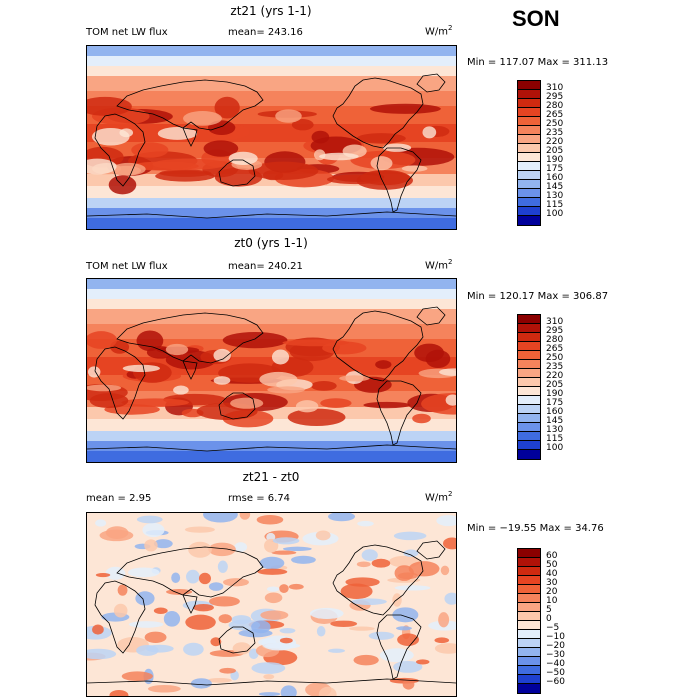 This screenshot has width=700, height=700. I want to click on panel-minmax: Min = 120.17 Max = 306.87, so click(538, 296).